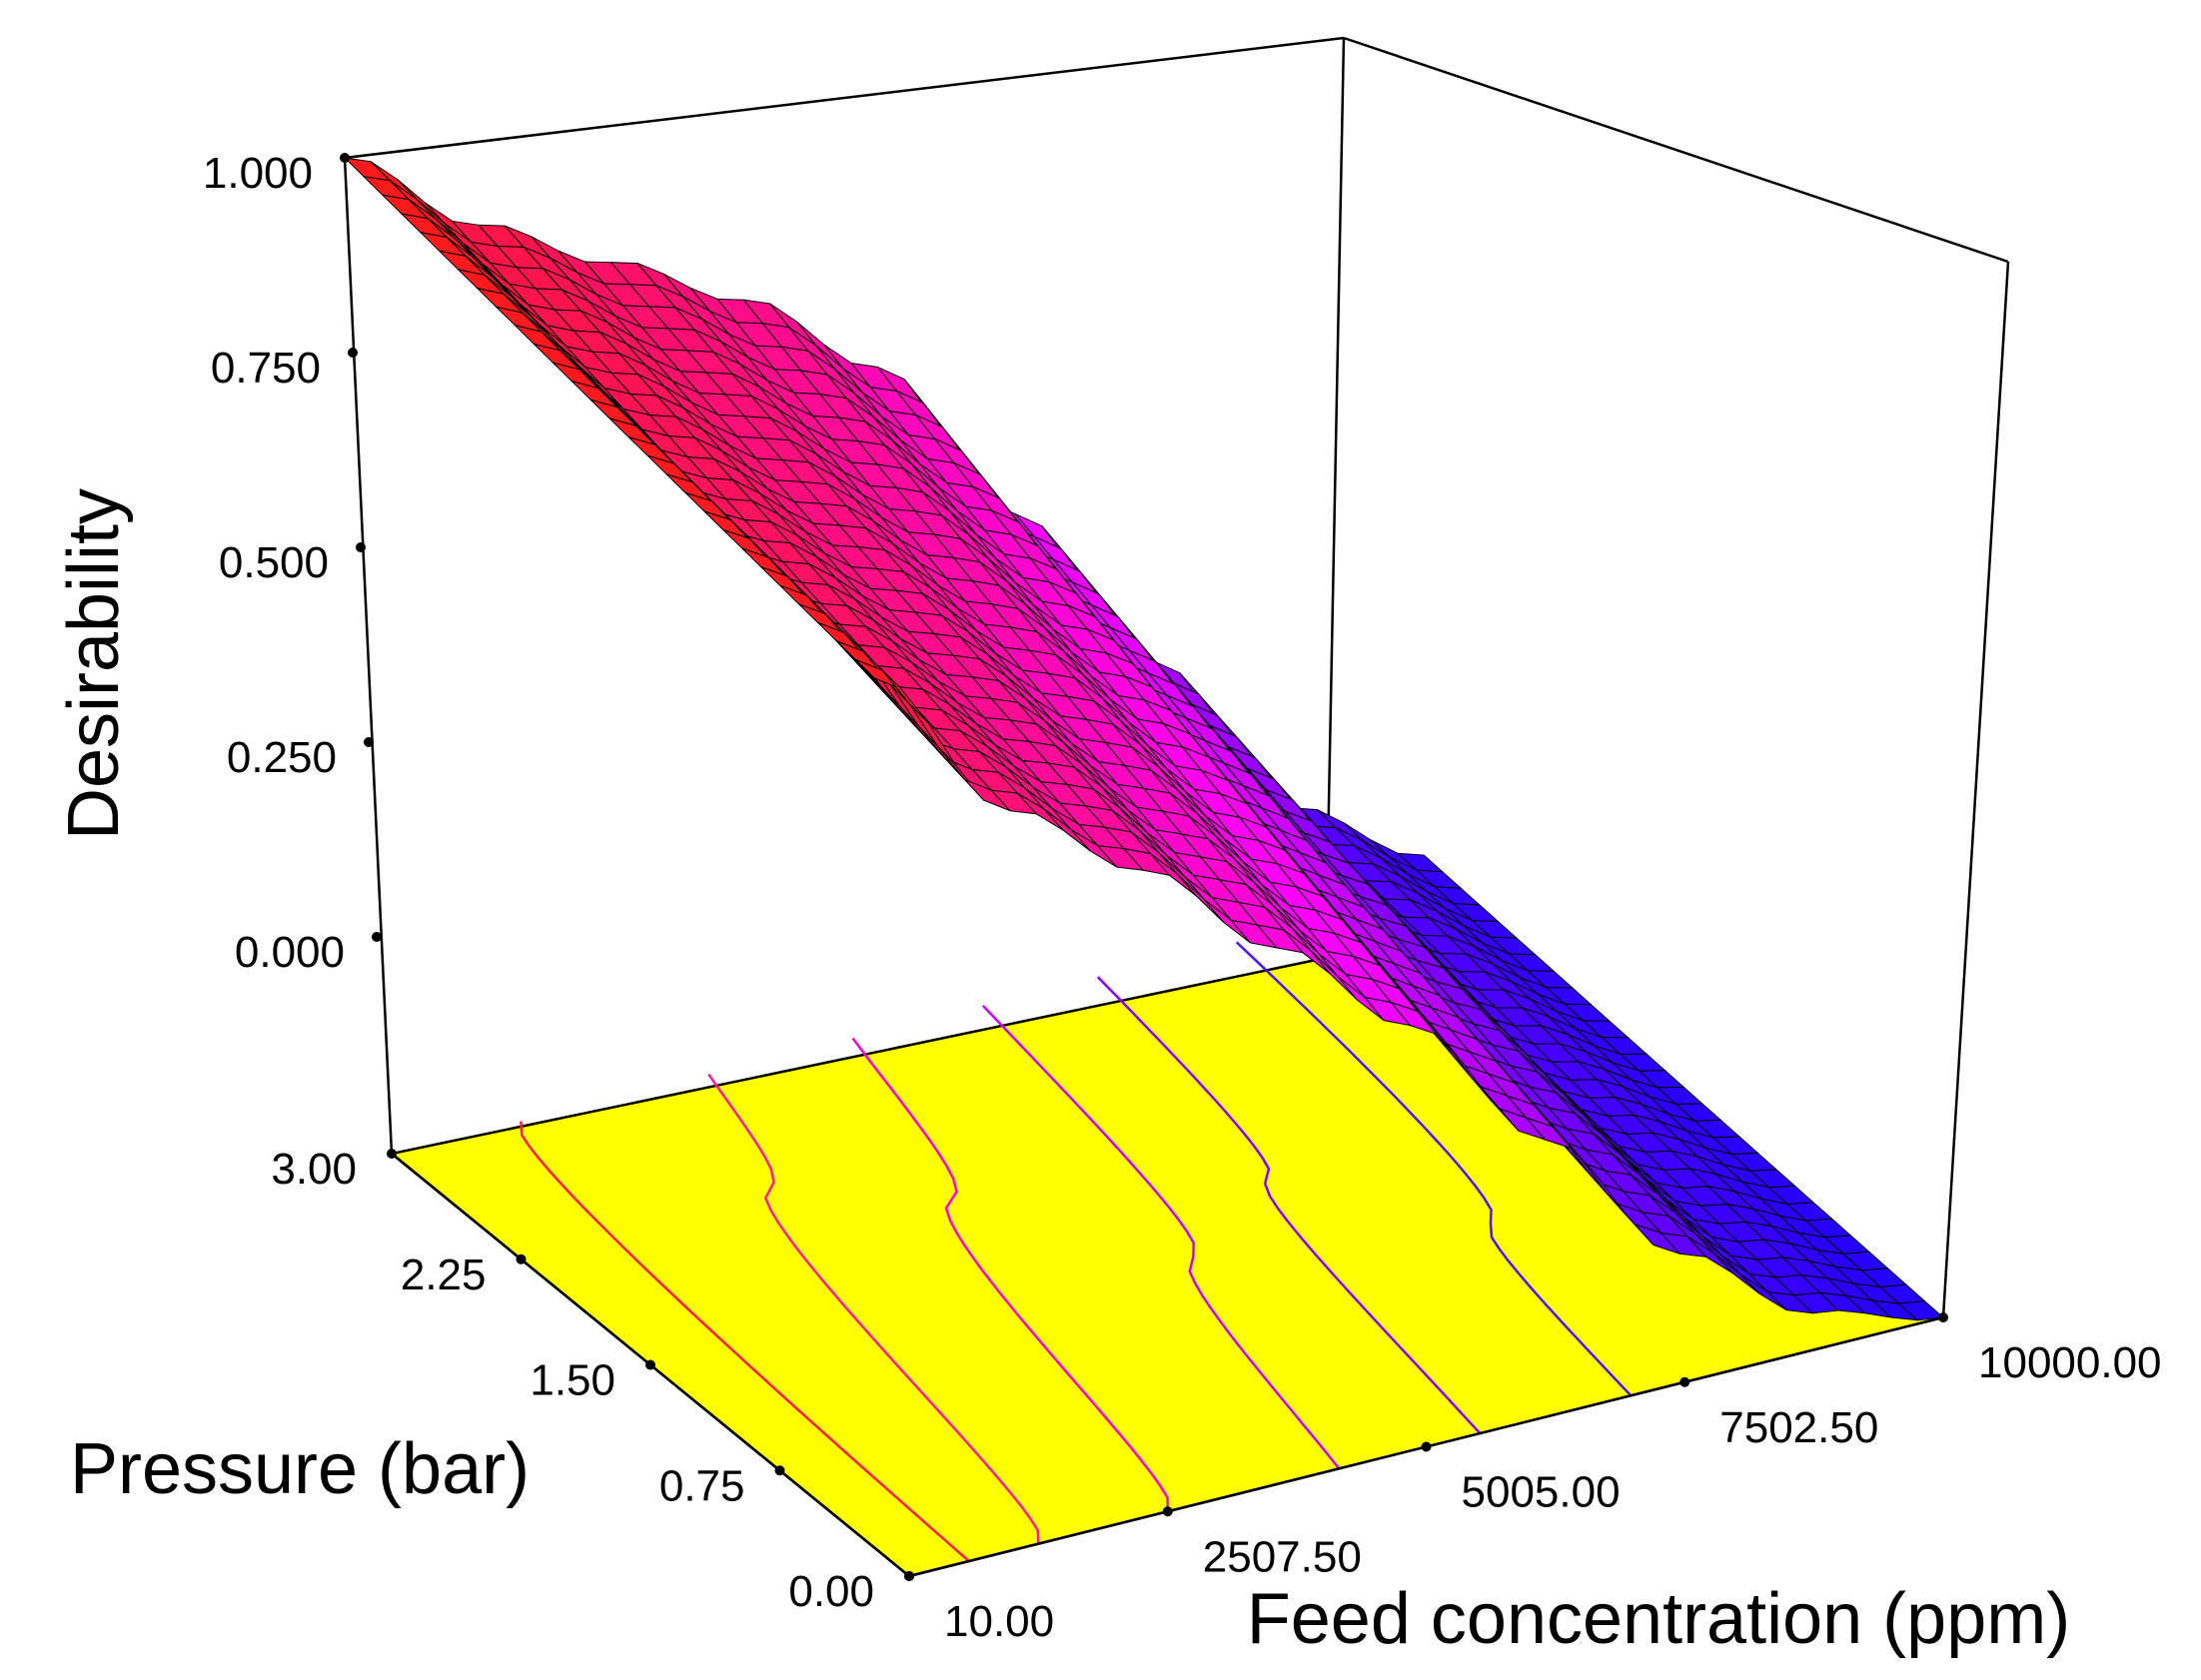 This screenshot has width=2201, height=1680. Describe the element at coordinates (702, 1485) in the screenshot. I see `y-tick-label: 0.75` at that location.